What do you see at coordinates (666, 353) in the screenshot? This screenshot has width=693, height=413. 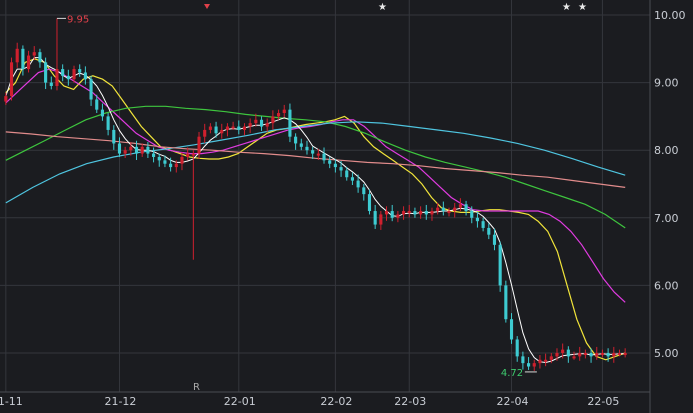 I see `y-tick-label: 5.00` at bounding box center [666, 353].